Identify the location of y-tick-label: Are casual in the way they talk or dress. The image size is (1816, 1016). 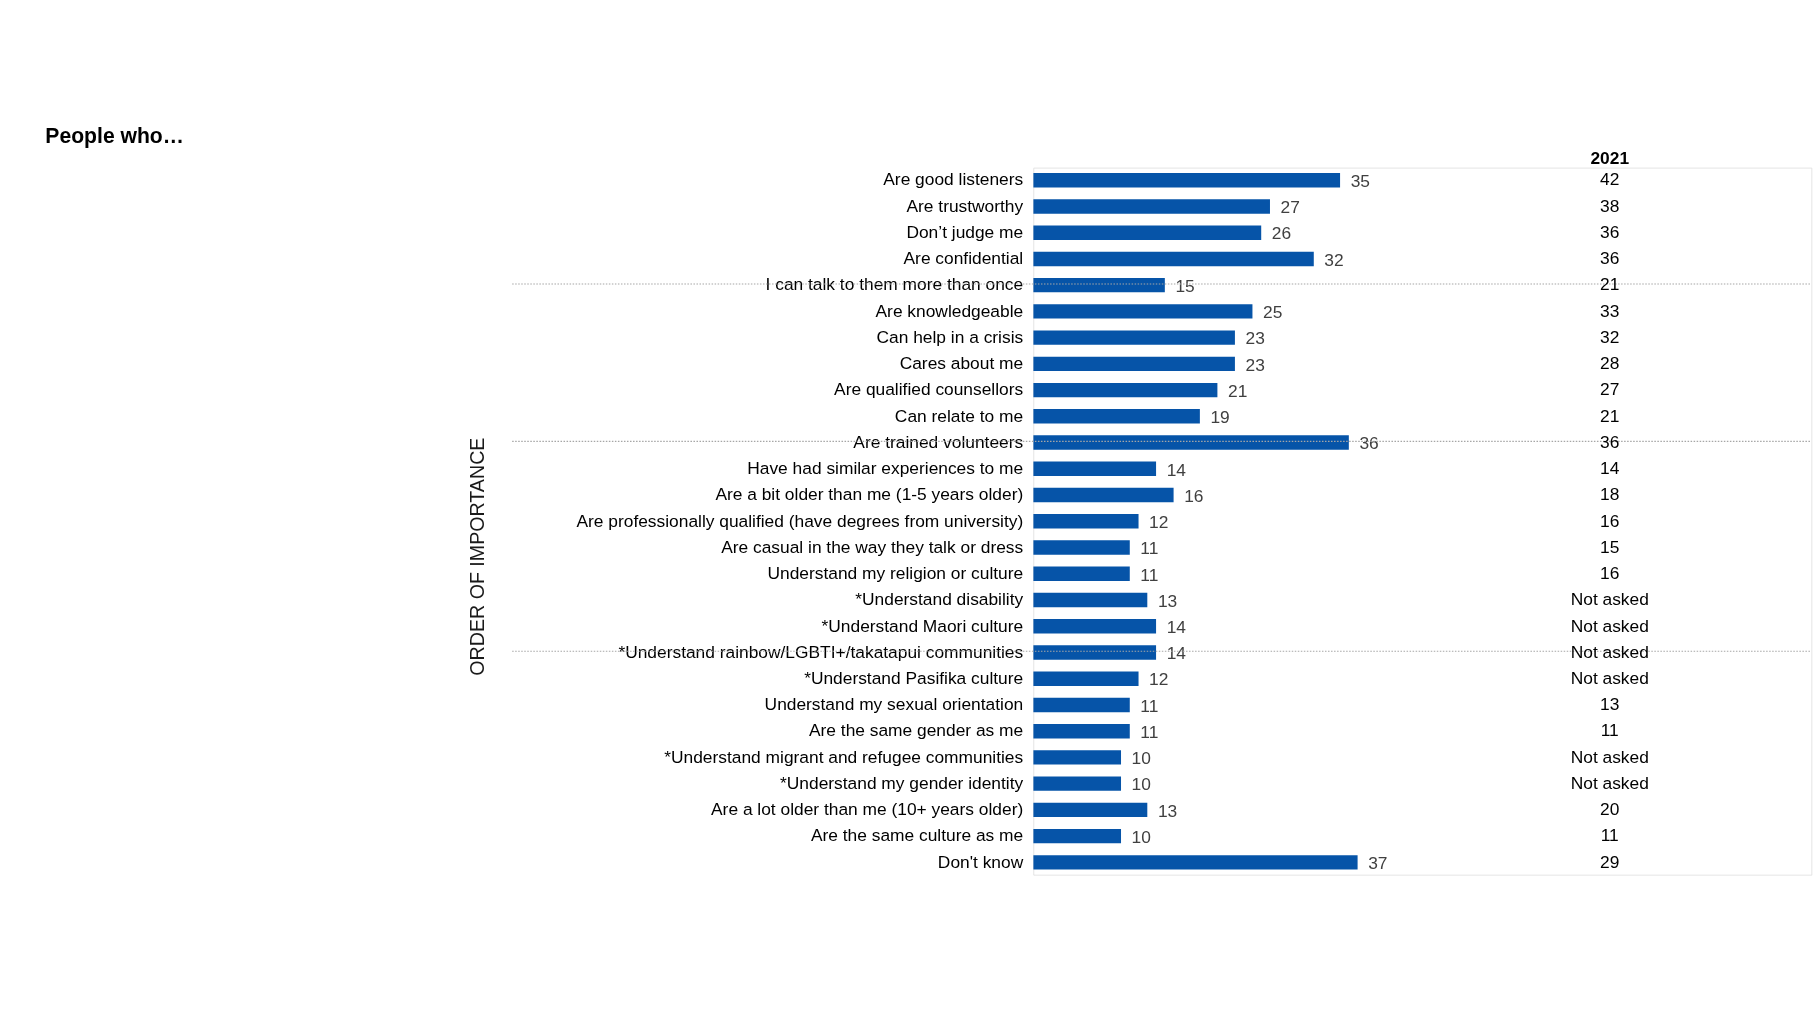
(872, 546).